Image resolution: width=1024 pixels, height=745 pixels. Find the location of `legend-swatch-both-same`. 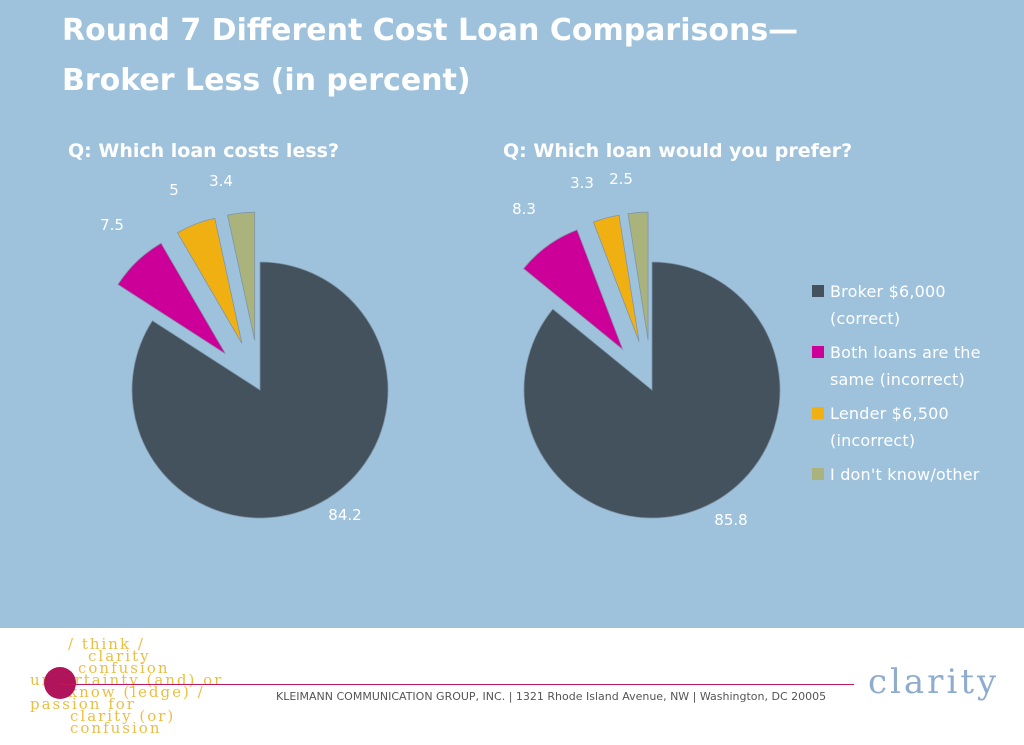

legend-swatch-both-same is located at coordinates (818, 352).